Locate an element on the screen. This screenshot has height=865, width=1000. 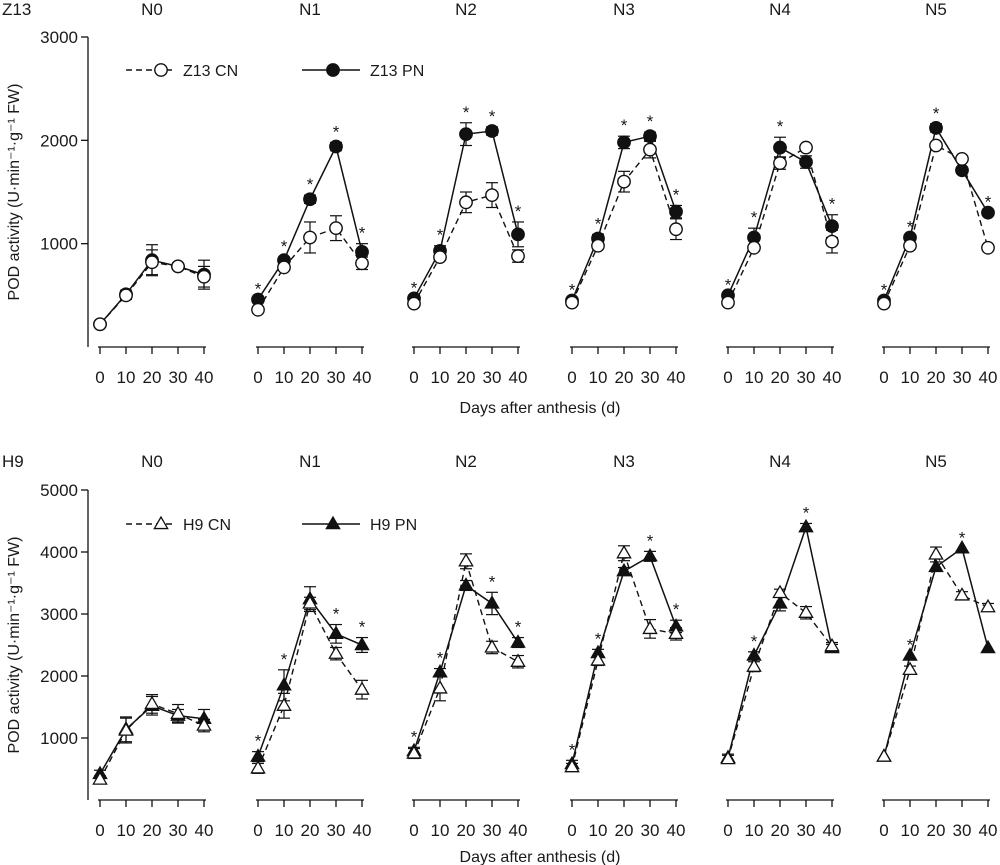
legend: H9 CN H9 PN is located at coordinates (271, 524).